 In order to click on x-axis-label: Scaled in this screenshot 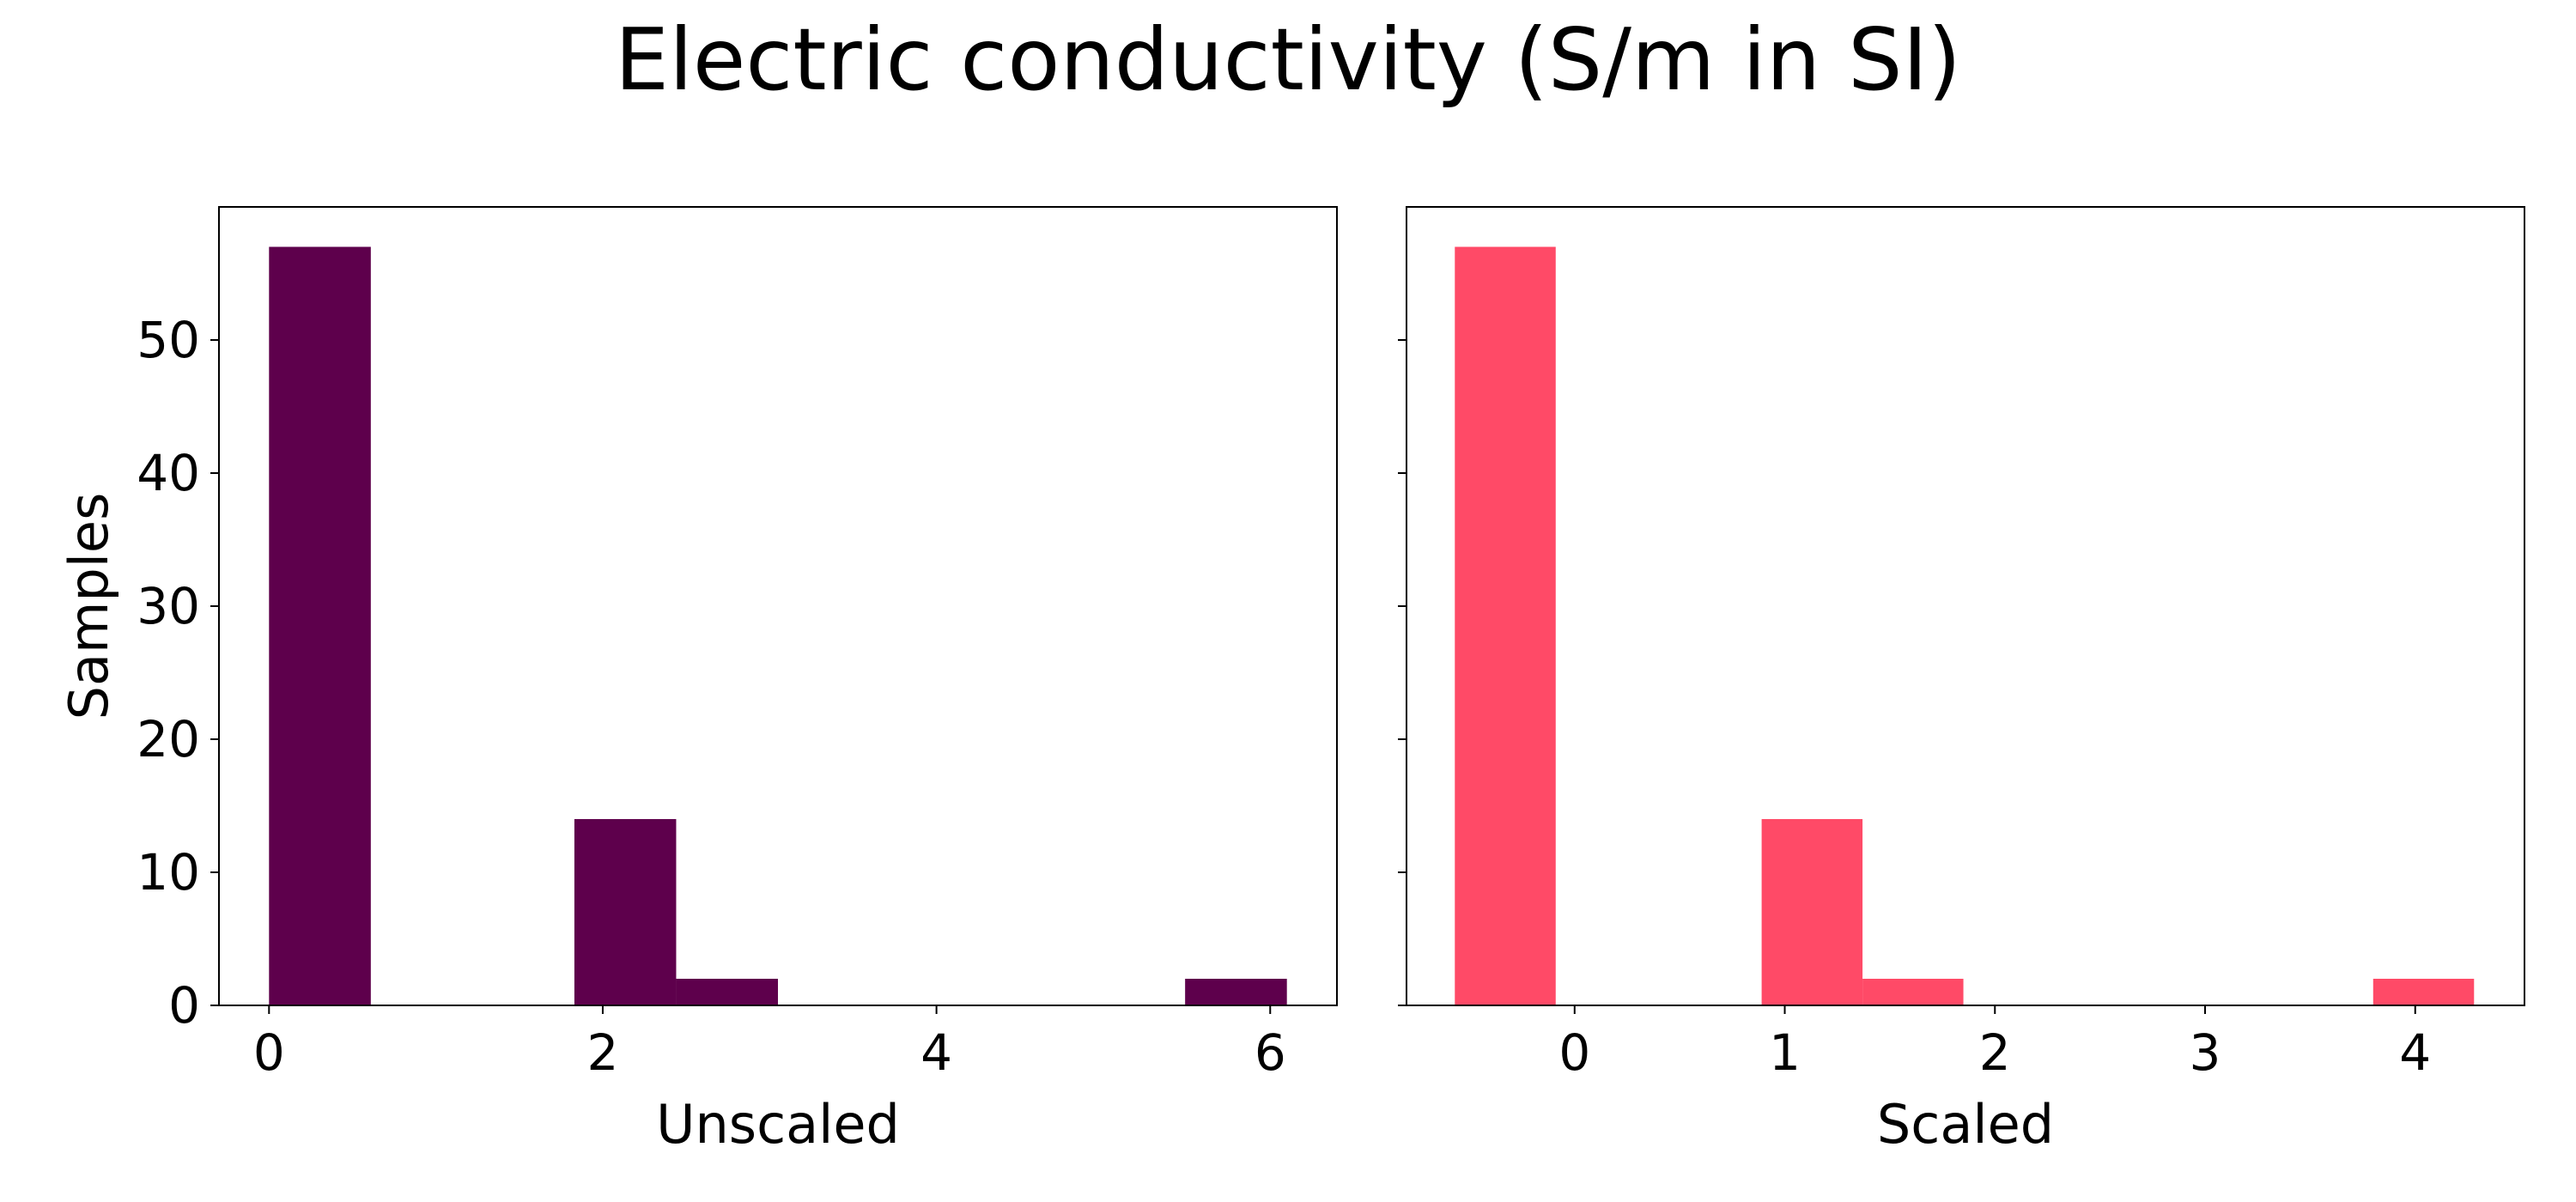, I will do `click(1966, 1124)`.